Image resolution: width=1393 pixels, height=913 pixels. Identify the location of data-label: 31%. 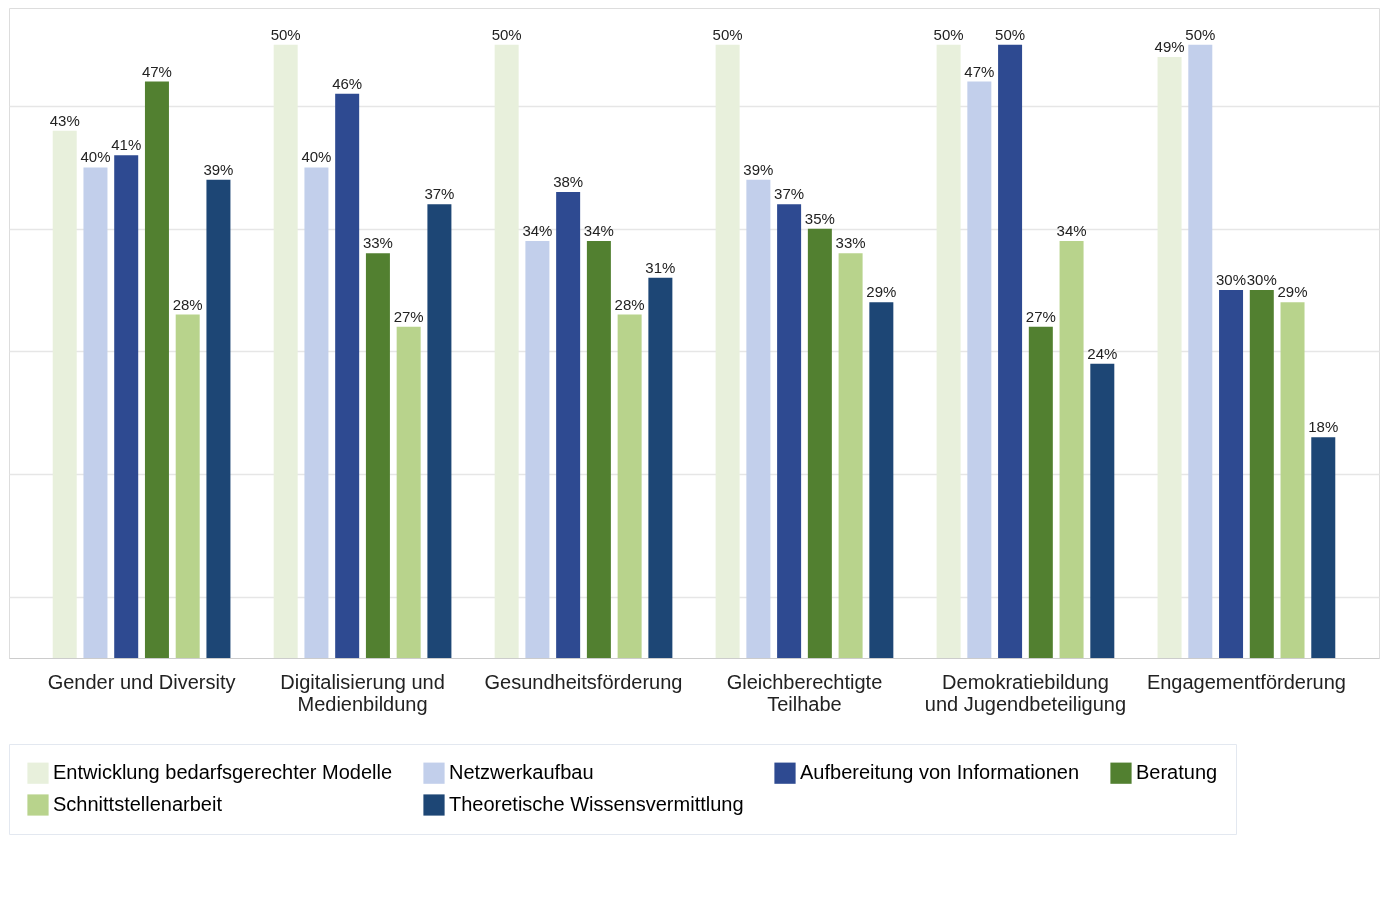
(660, 267).